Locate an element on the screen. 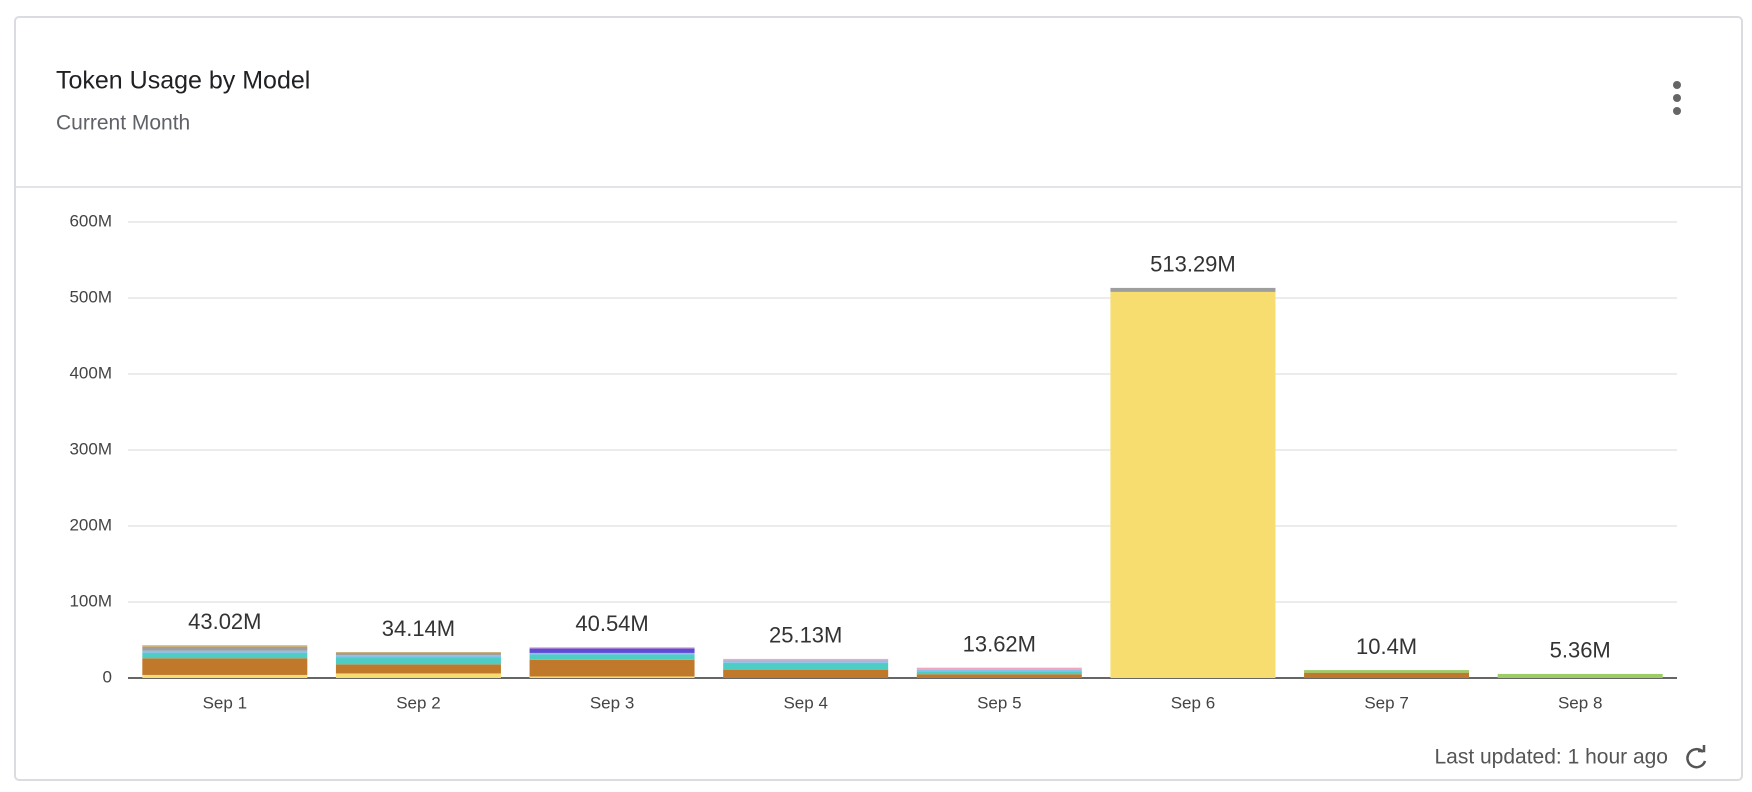  x-tick-label: Sep 5 is located at coordinates (999, 702).